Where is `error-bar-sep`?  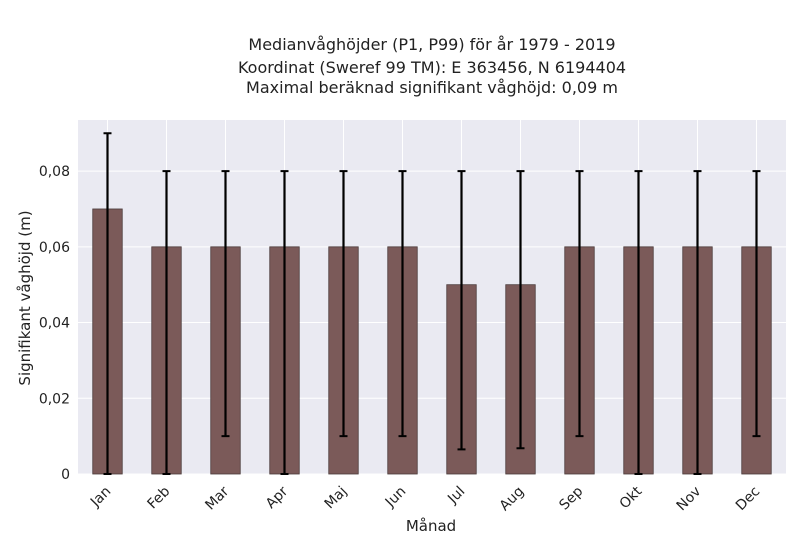
error-bar-sep is located at coordinates (579, 304).